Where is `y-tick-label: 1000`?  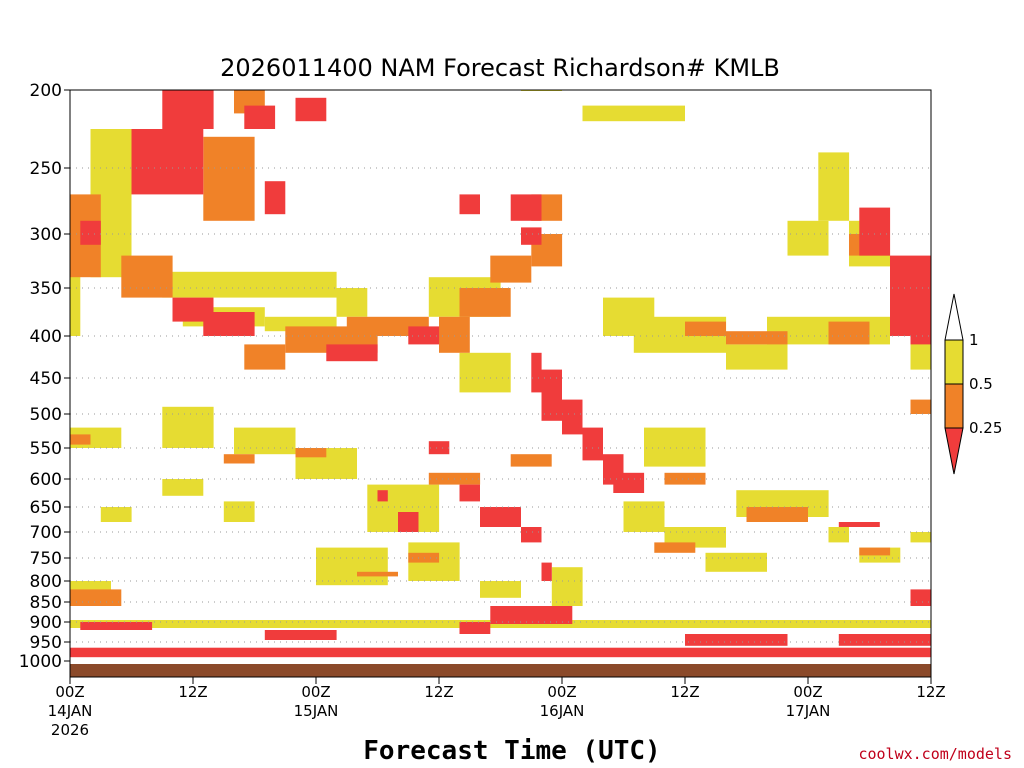
y-tick-label: 1000 is located at coordinates (40, 662).